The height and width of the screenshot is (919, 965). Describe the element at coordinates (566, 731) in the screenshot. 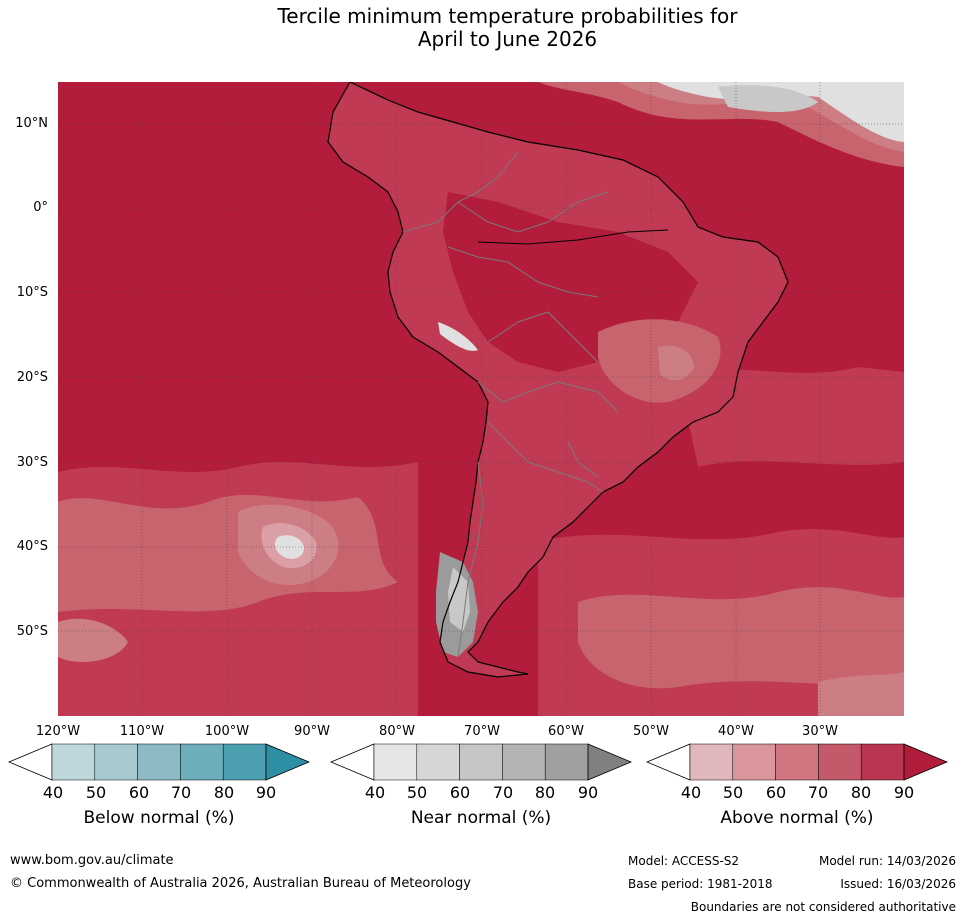

I see `lon-label-60w: 60°W` at that location.